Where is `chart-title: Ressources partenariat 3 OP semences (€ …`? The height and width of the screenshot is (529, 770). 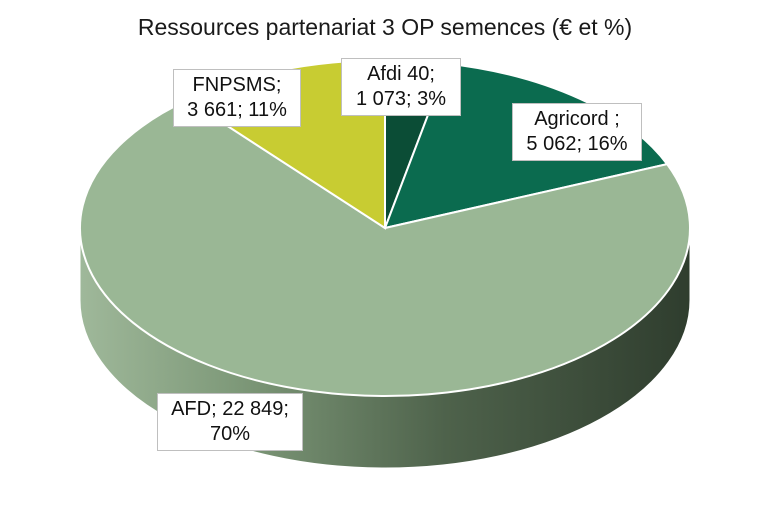 chart-title: Ressources partenariat 3 OP semences (€ … is located at coordinates (385, 27).